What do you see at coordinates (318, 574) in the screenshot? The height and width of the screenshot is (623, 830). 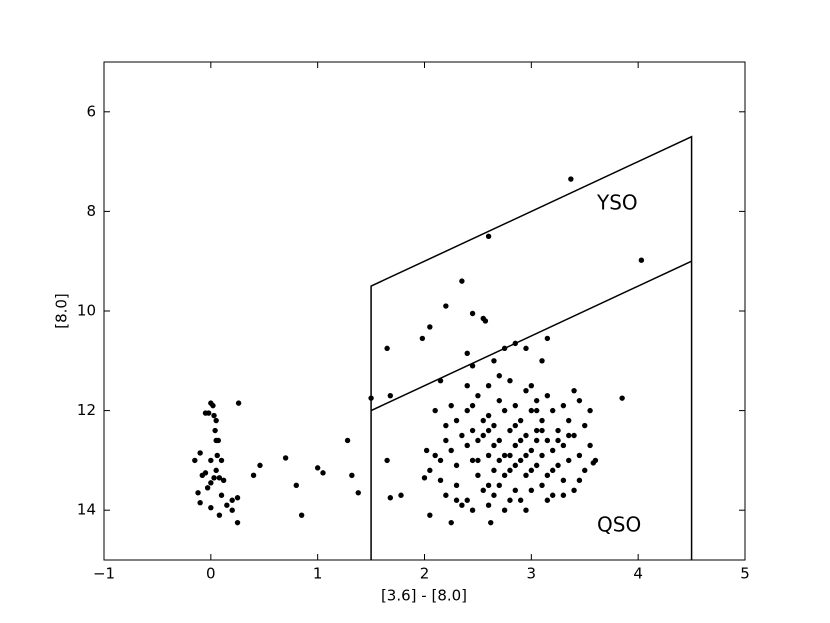 I see `x-tick-label: 1` at bounding box center [318, 574].